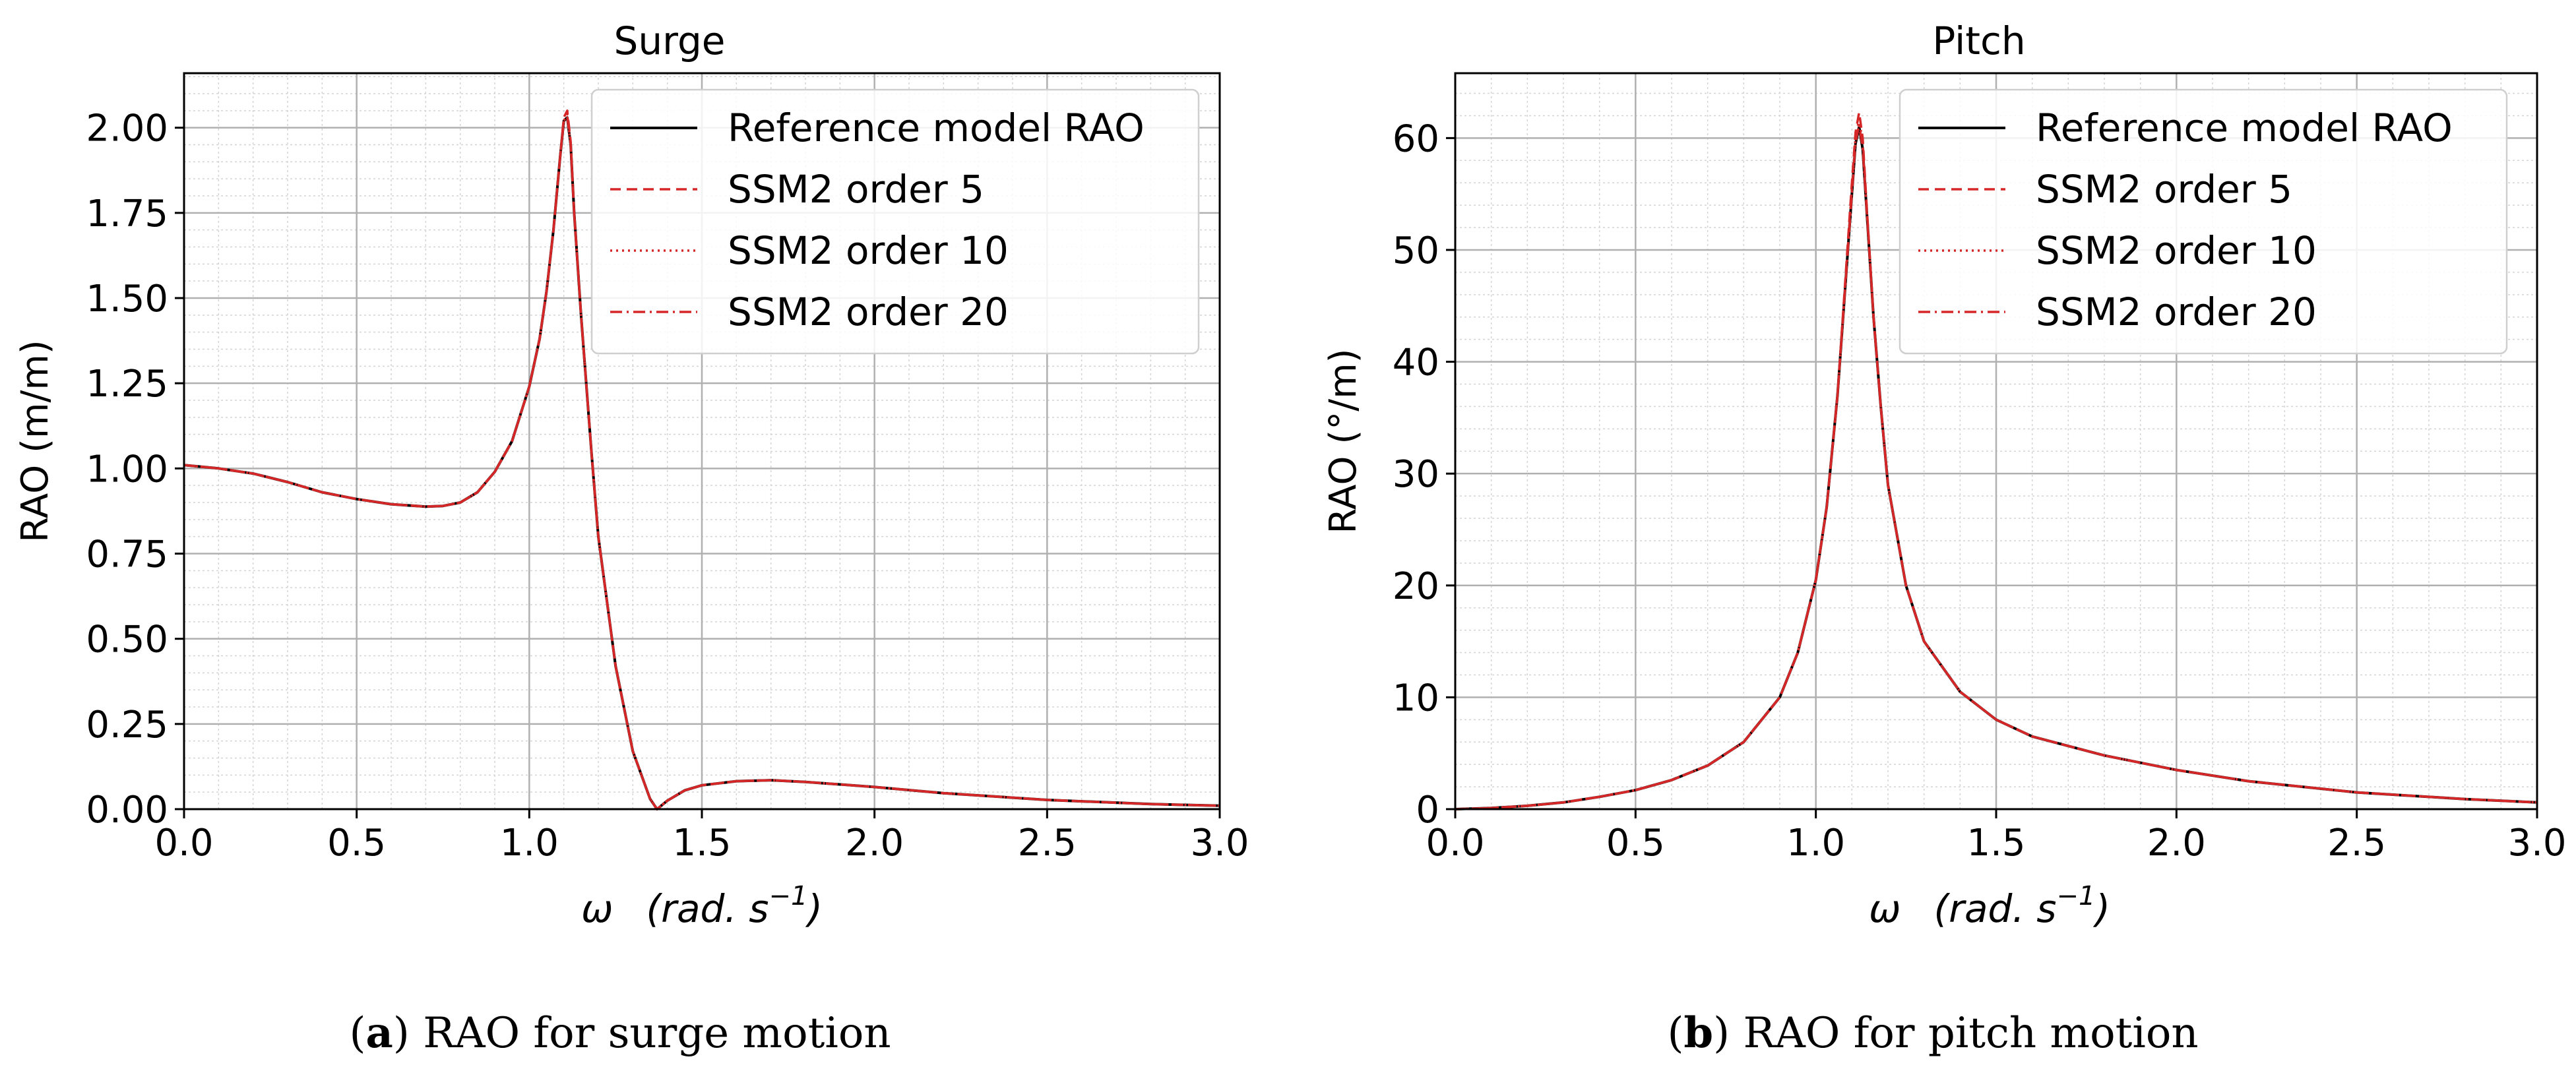 The width and height of the screenshot is (2576, 1067). What do you see at coordinates (127, 384) in the screenshot?
I see `y-tick-label: 1.25` at bounding box center [127, 384].